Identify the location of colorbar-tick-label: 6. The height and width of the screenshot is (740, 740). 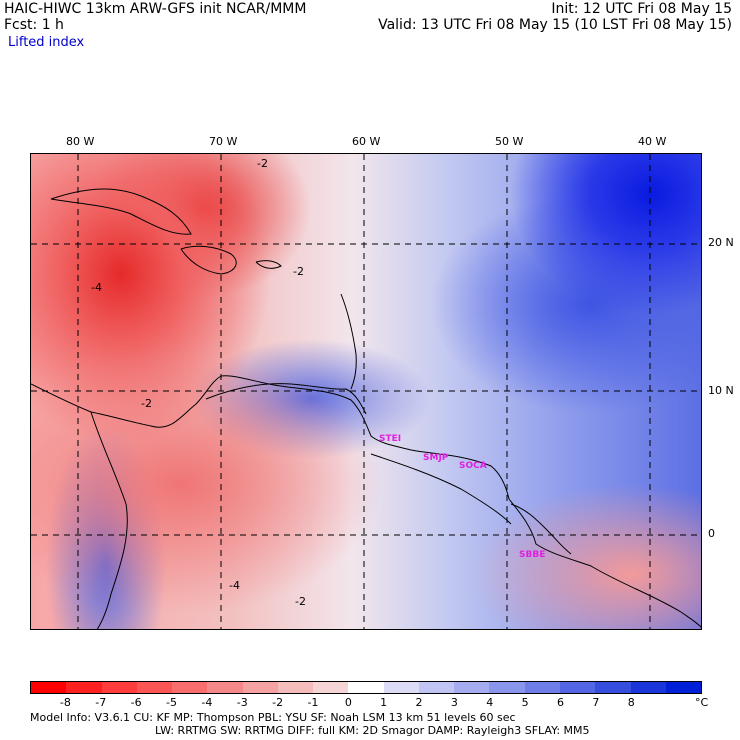
(561, 702).